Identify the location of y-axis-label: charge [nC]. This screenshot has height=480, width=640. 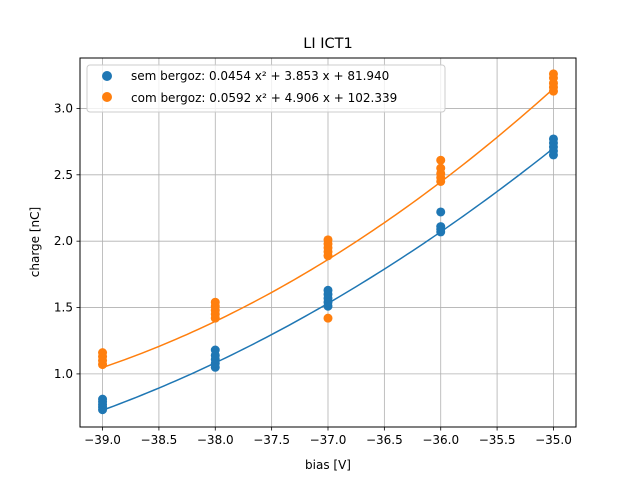
(35, 242).